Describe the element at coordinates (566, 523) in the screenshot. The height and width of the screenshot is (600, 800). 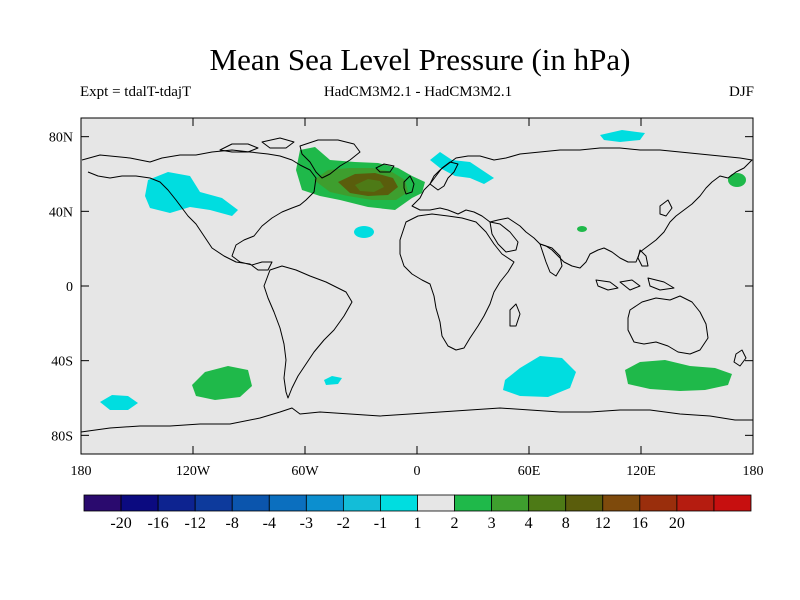
I see `colorbar-label: 8` at that location.